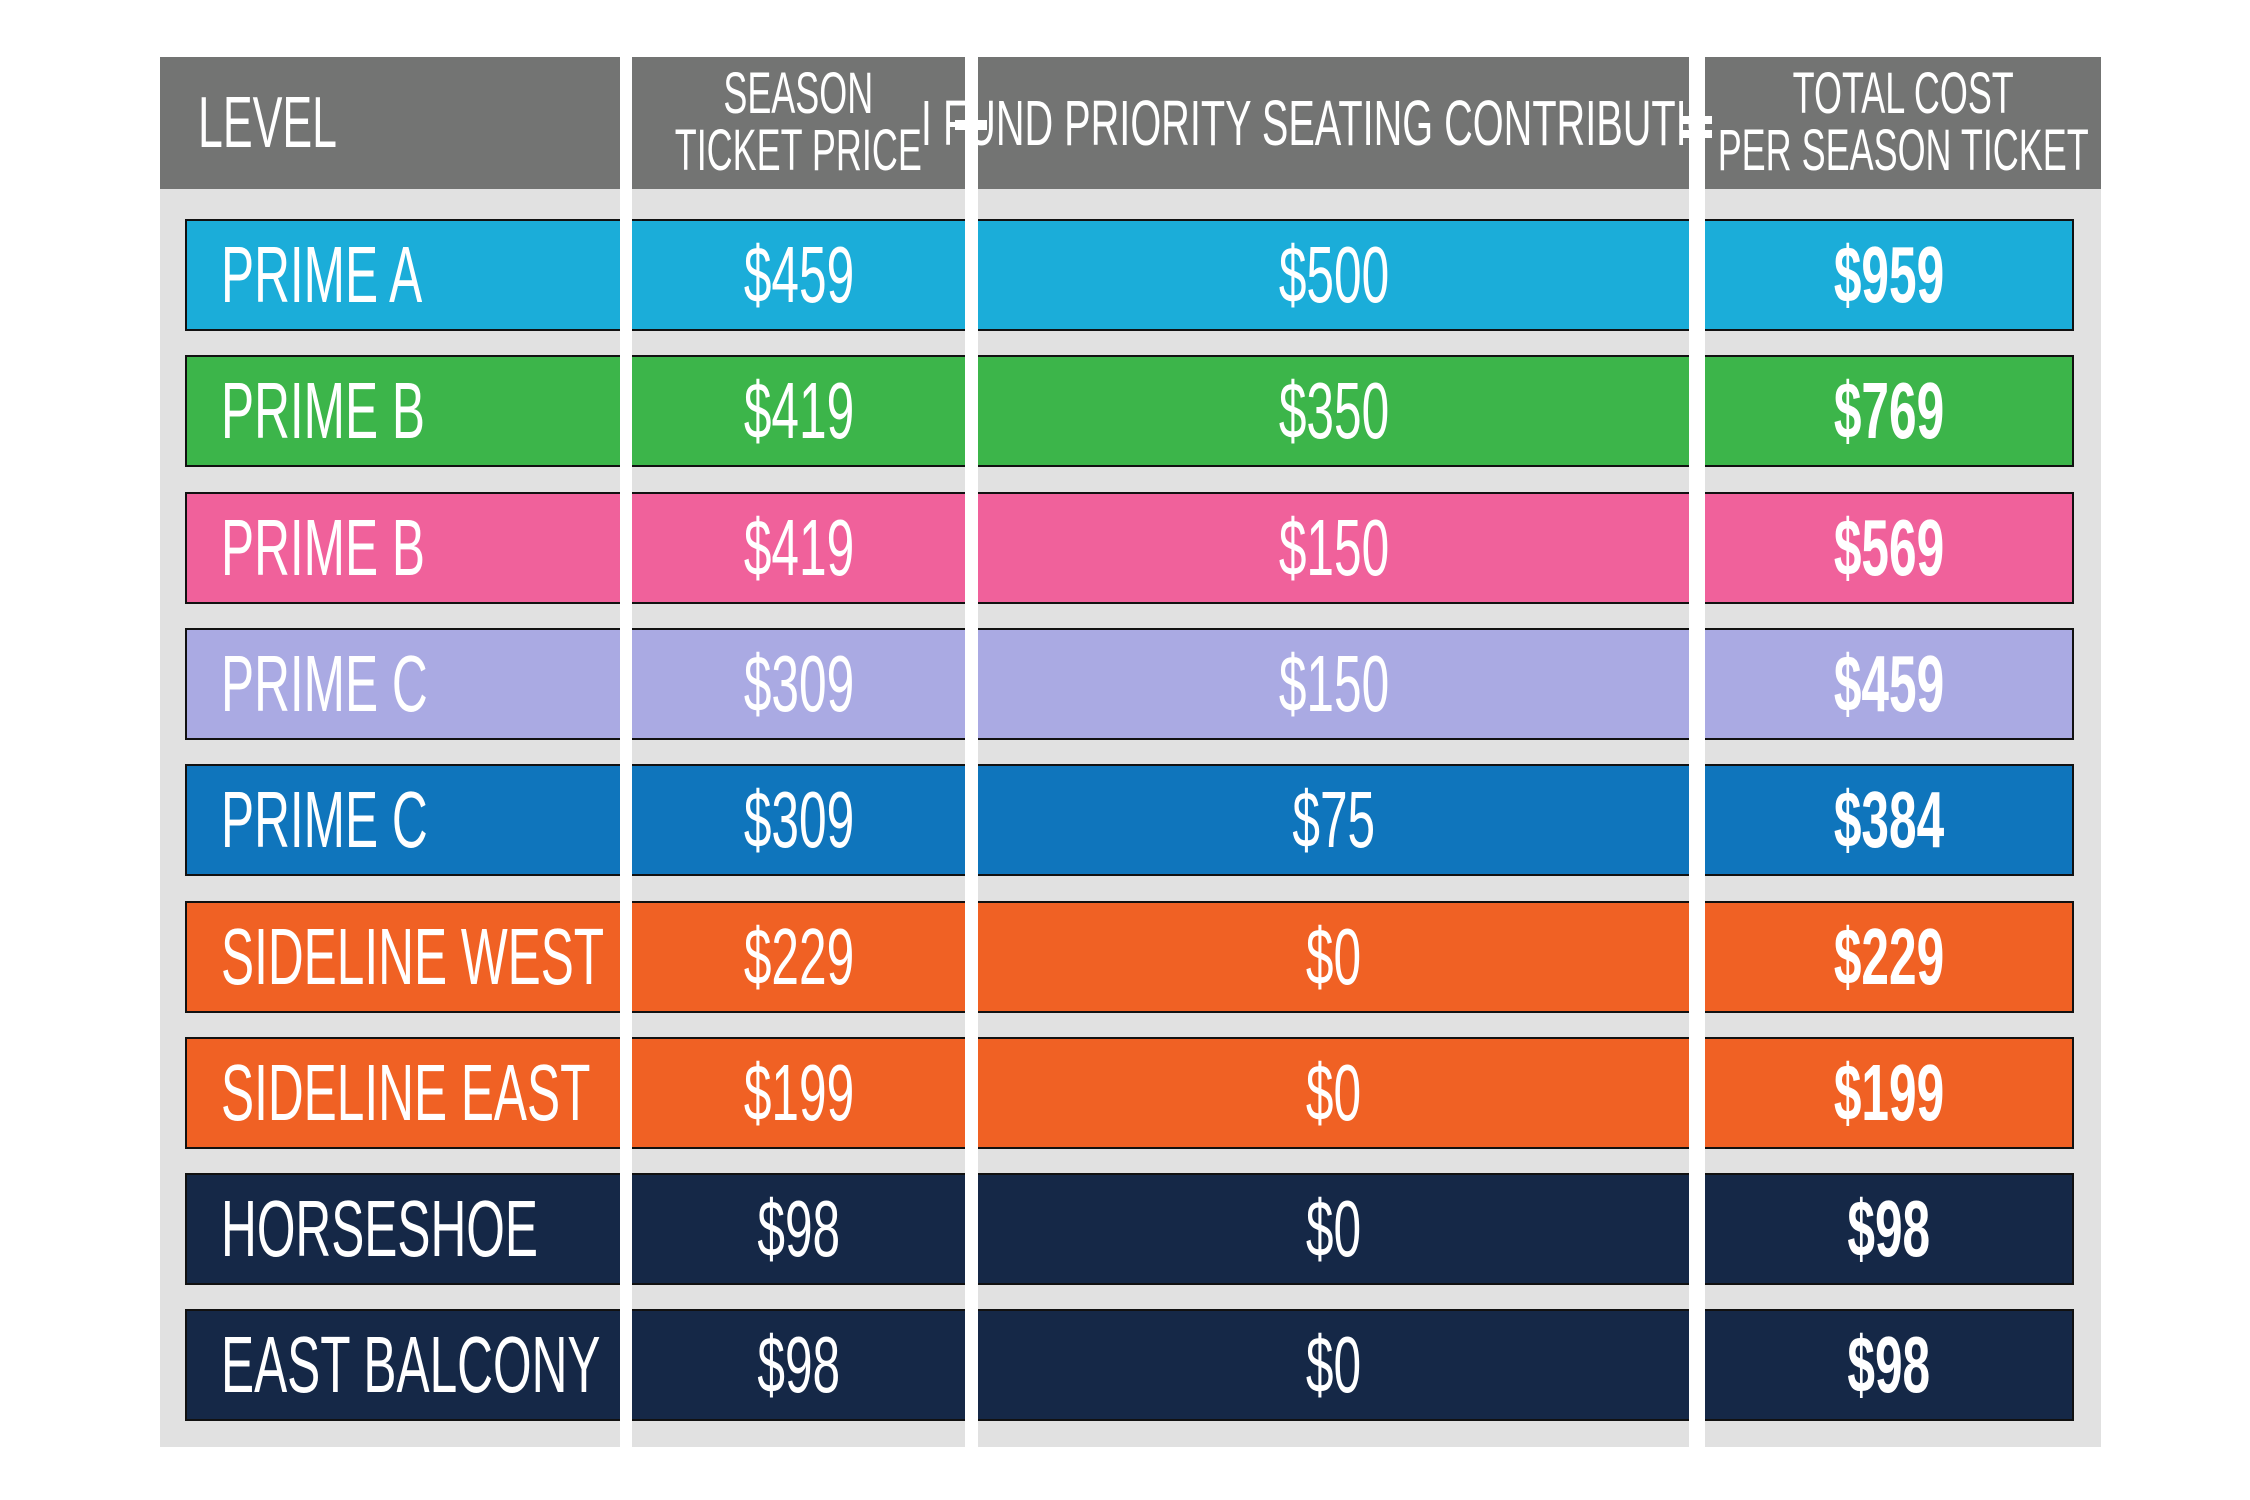 The image size is (2250, 1500). What do you see at coordinates (798, 94) in the screenshot?
I see `header-line: SEASON` at bounding box center [798, 94].